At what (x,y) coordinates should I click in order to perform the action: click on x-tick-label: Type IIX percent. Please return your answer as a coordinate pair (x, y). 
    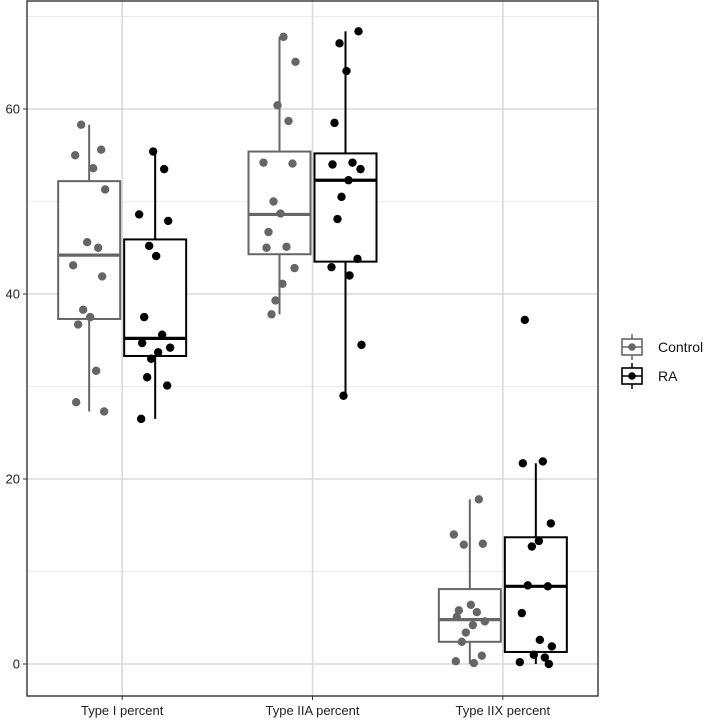
    Looking at the image, I should click on (502, 710).